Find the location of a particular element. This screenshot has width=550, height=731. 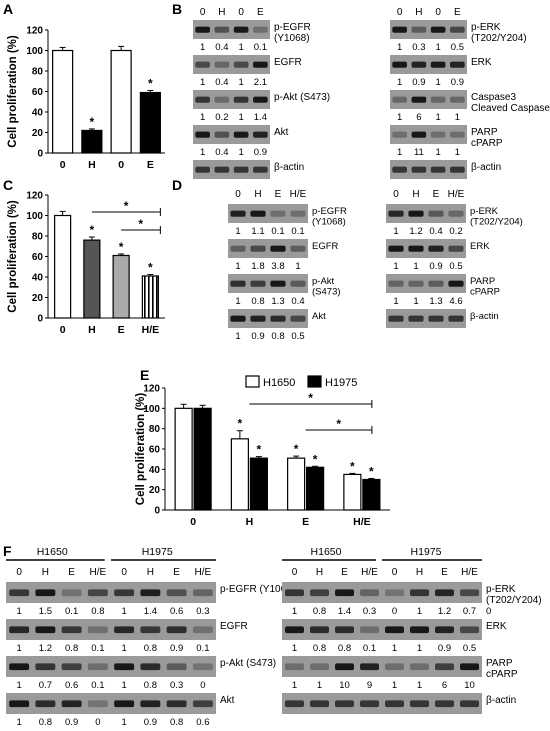

blot-label: Akt is located at coordinates (281, 132).